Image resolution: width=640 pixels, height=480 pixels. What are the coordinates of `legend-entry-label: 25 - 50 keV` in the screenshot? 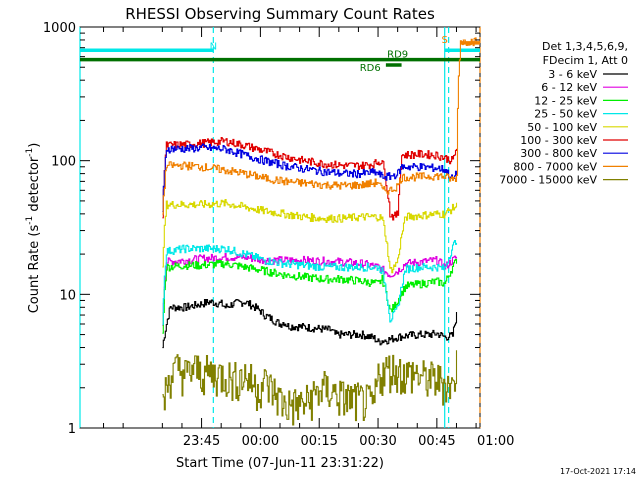 It's located at (565, 114).